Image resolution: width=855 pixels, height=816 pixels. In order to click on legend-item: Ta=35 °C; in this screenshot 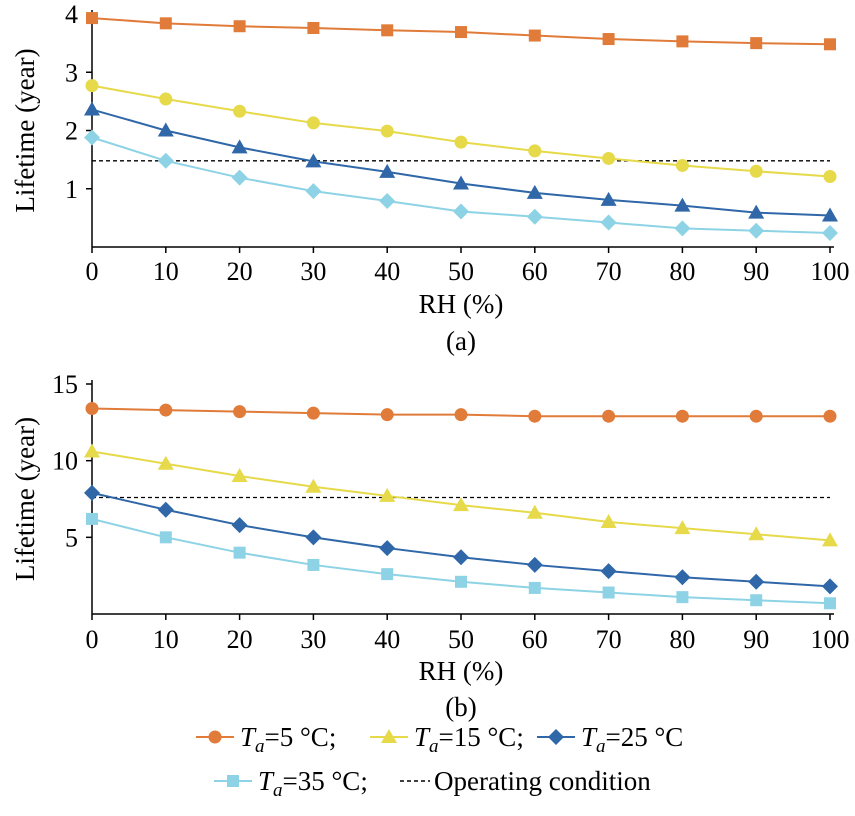, I will do `click(291, 783)`.